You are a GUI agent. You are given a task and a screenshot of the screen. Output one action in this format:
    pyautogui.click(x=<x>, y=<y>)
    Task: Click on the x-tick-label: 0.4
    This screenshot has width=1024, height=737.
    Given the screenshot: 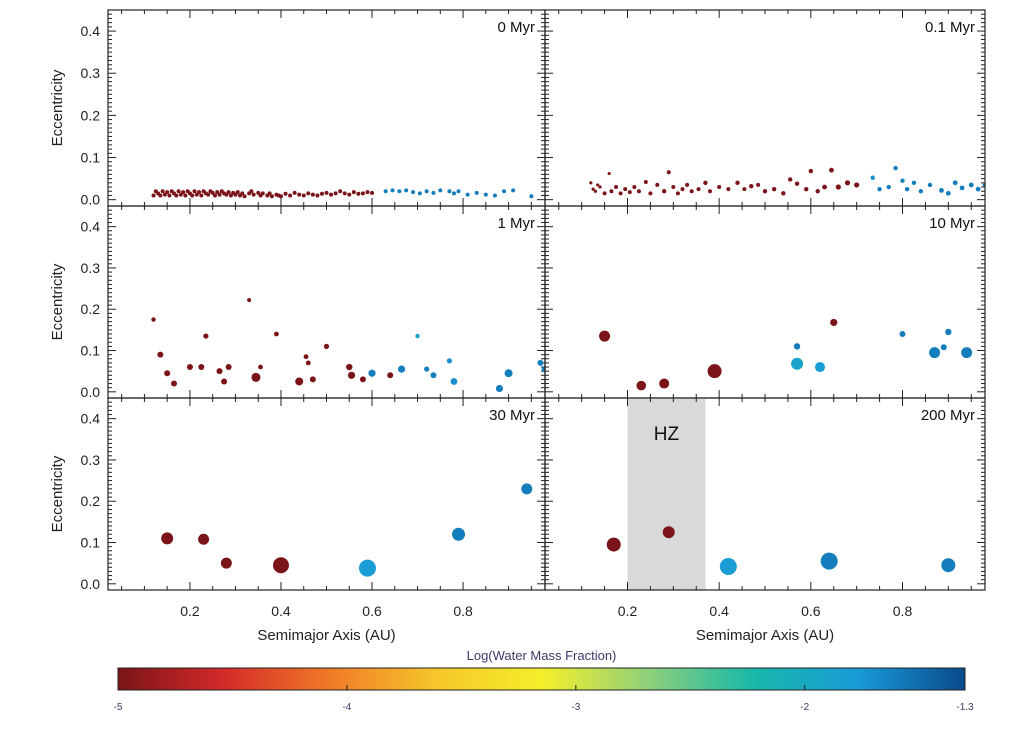 What is the action you would take?
    pyautogui.click(x=719, y=611)
    